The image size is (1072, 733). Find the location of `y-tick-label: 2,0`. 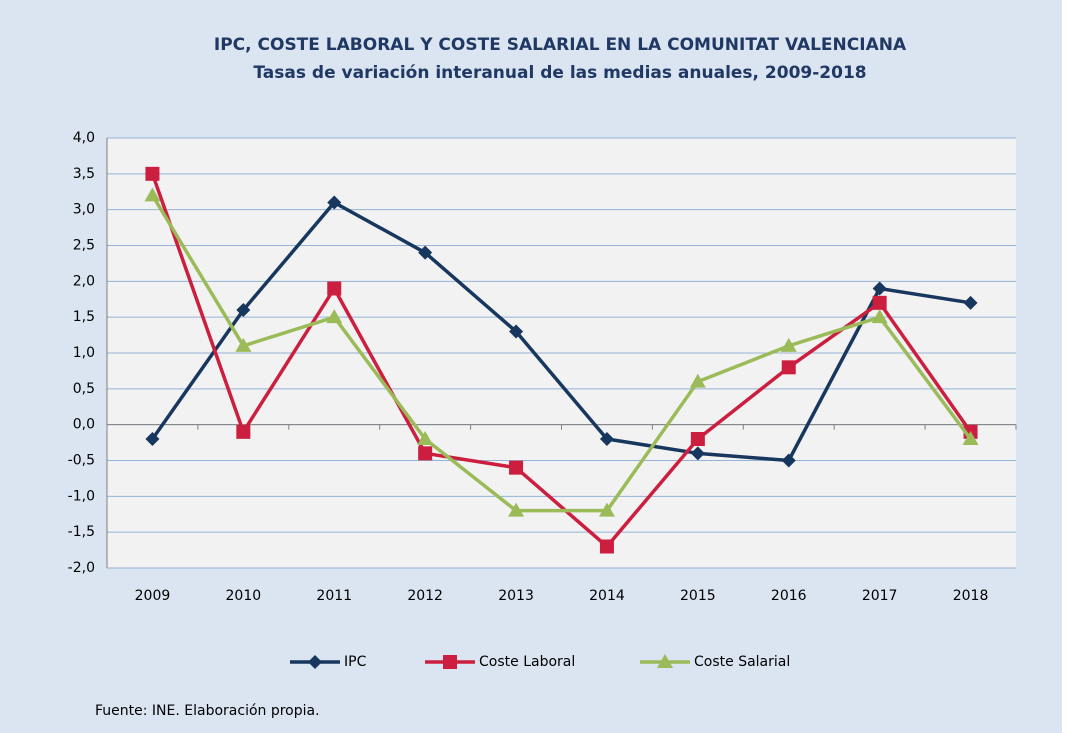

y-tick-label: 2,0 is located at coordinates (84, 281).